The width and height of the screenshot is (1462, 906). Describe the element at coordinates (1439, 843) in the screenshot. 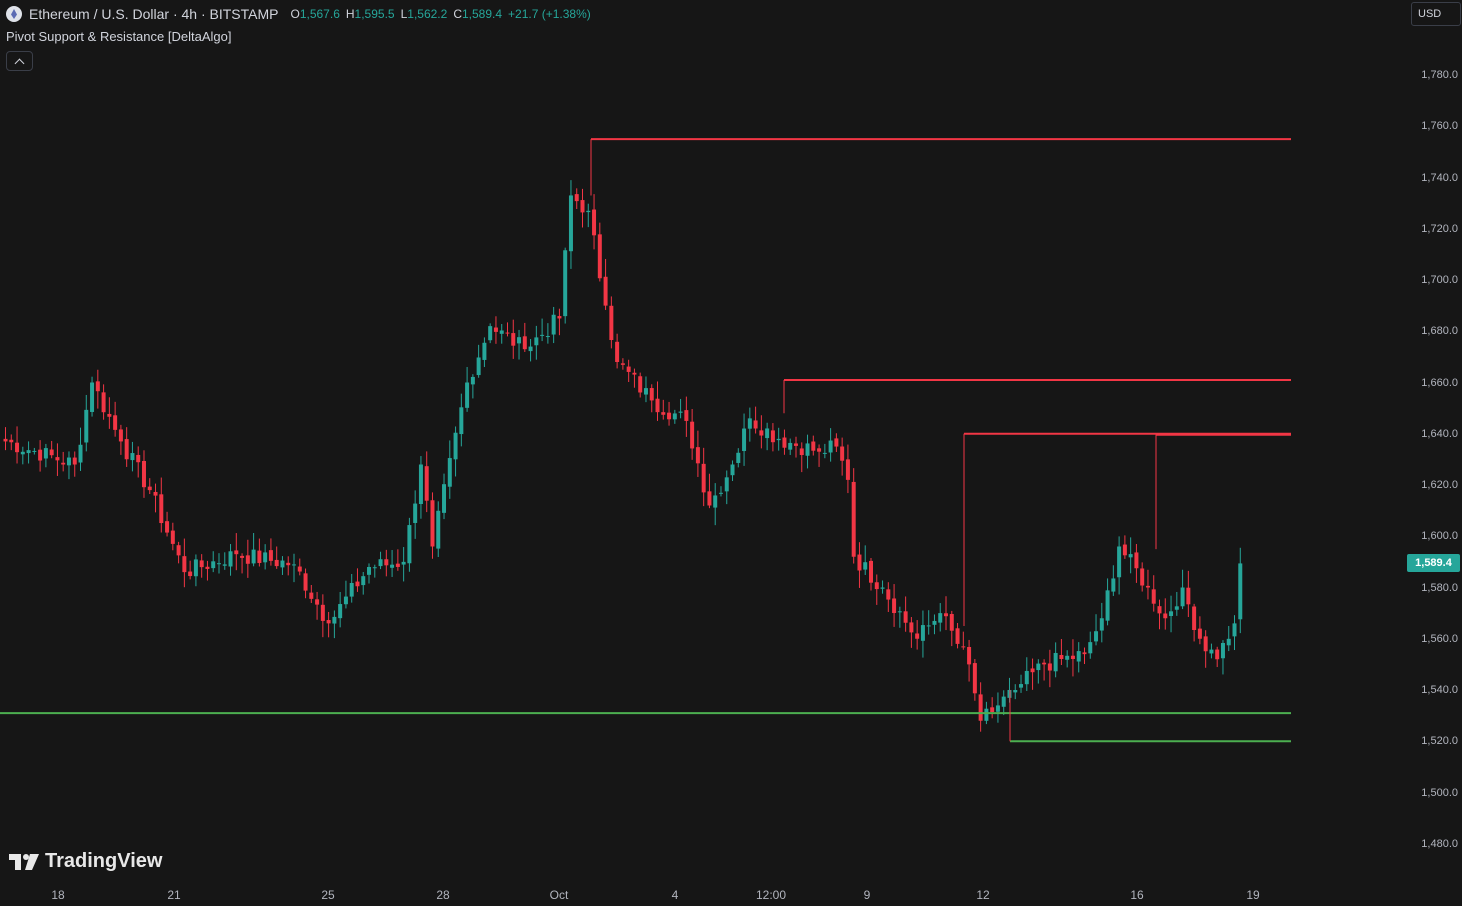

I see `price-label: 1,480.0` at that location.